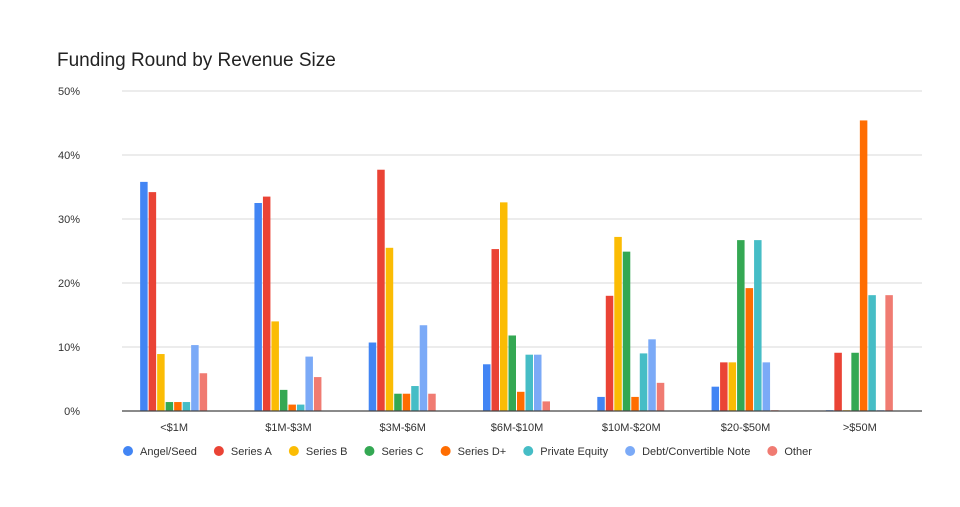 The width and height of the screenshot is (960, 507). What do you see at coordinates (402, 428) in the screenshot?
I see `x-category-label: $3M-$6M` at bounding box center [402, 428].